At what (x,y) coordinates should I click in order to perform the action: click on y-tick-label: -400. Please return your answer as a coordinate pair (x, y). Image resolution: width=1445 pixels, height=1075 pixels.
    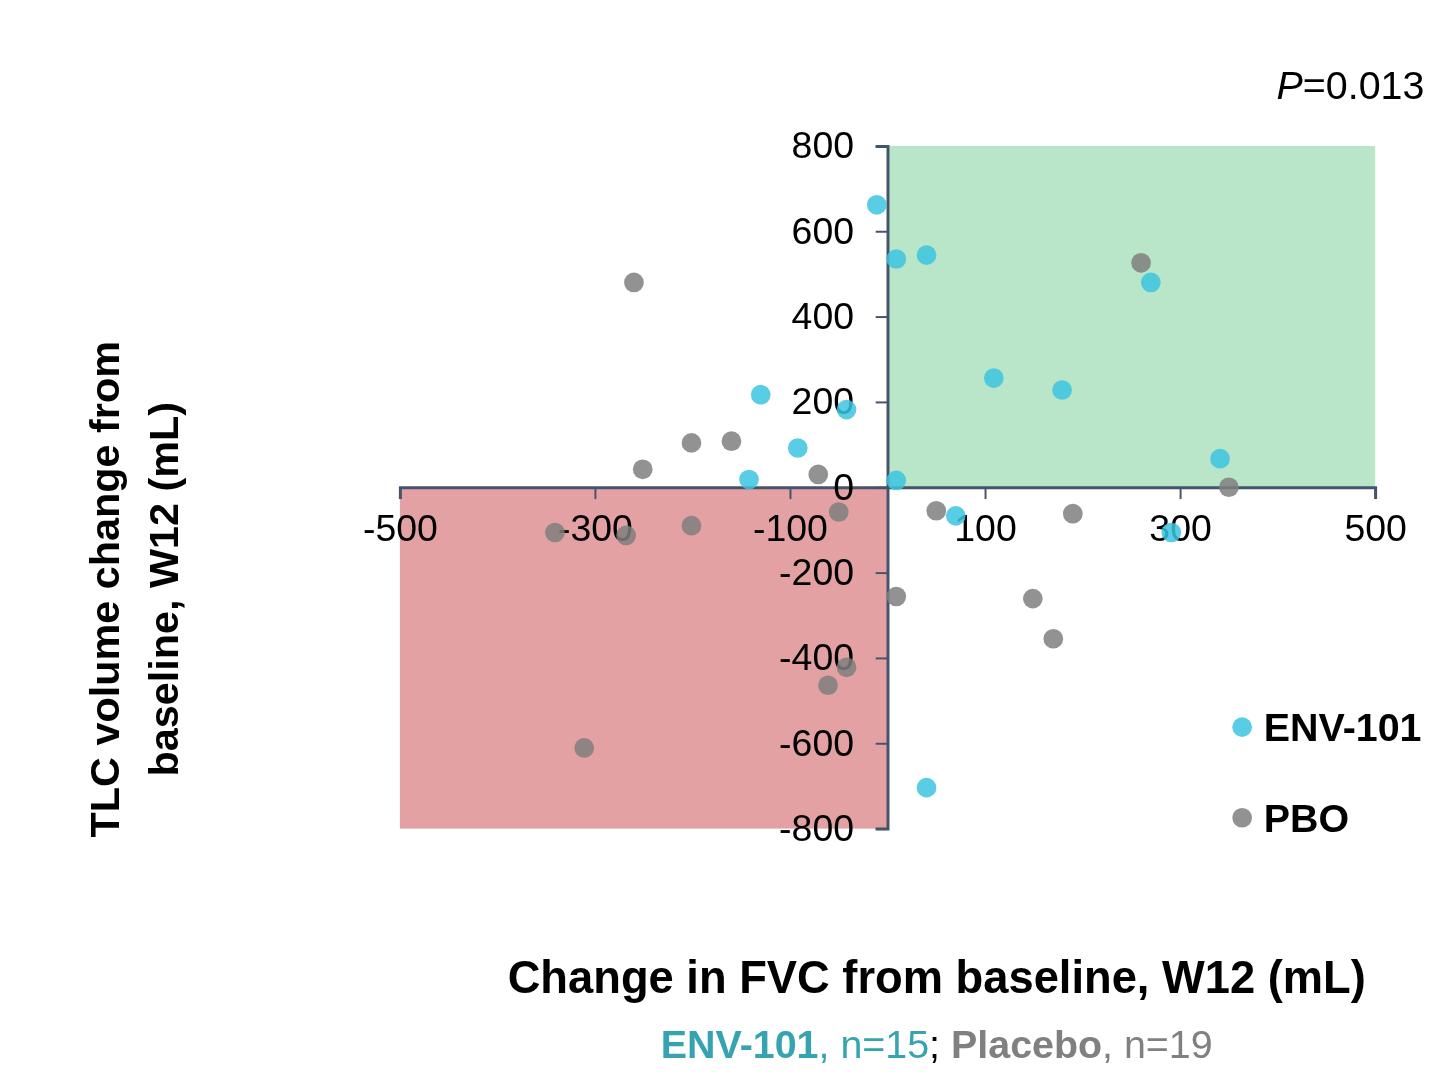
    Looking at the image, I should click on (817, 657).